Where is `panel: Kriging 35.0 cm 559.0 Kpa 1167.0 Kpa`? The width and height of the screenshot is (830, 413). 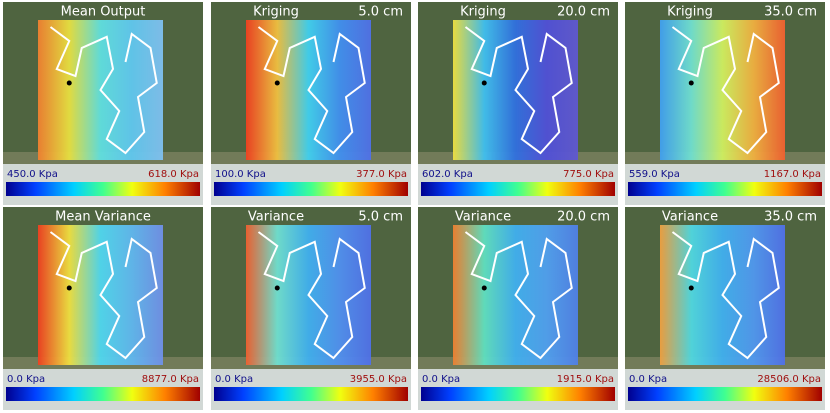 panel: Kriging 35.0 cm 559.0 Kpa 1167.0 Kpa is located at coordinates (725, 103).